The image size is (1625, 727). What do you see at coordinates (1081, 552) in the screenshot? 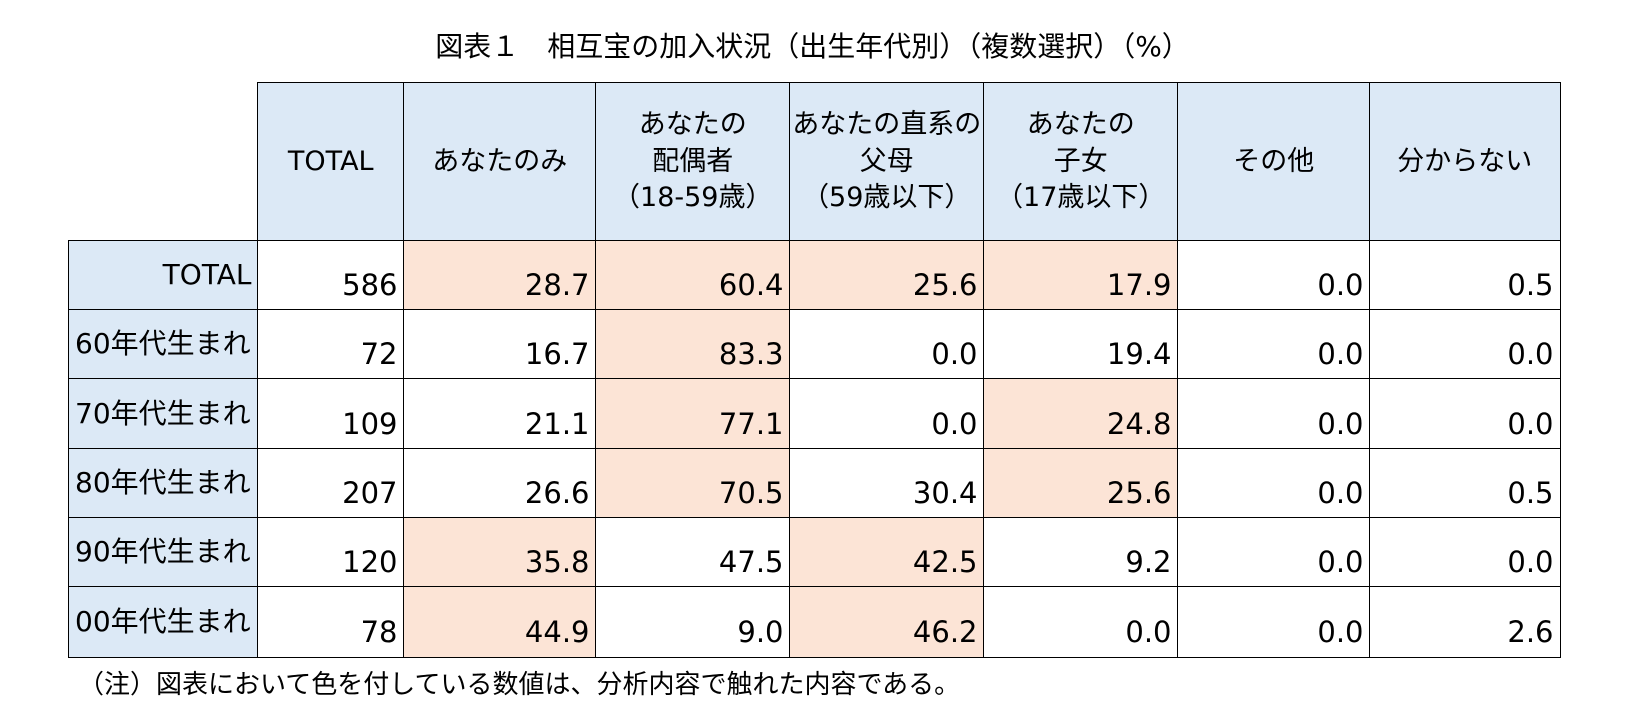
I see `table-cell: 9.2` at bounding box center [1081, 552].